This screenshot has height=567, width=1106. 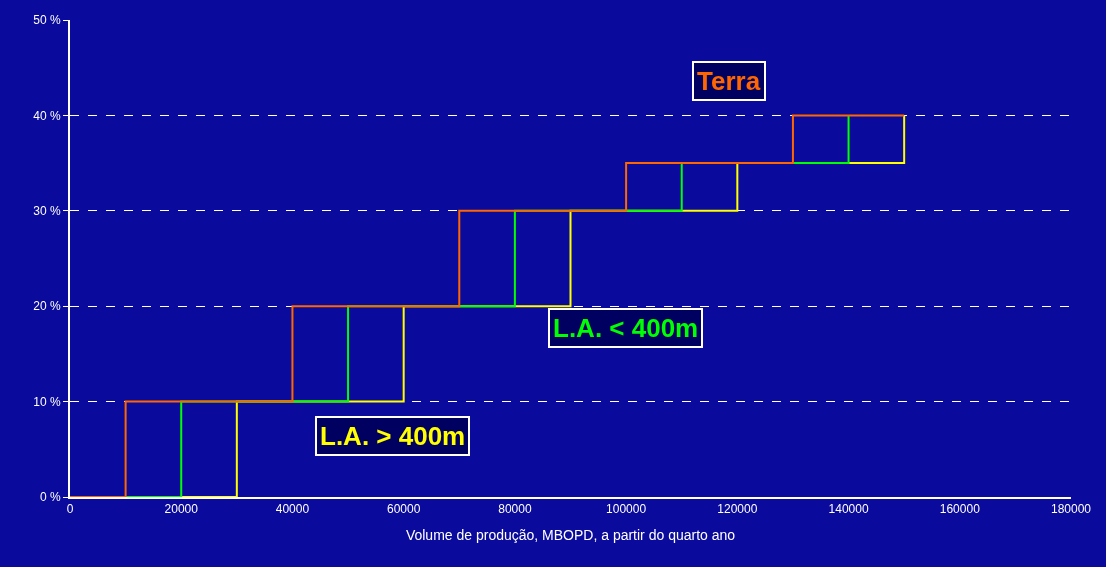 What do you see at coordinates (292, 509) in the screenshot?
I see `x-tick-label: 40000` at bounding box center [292, 509].